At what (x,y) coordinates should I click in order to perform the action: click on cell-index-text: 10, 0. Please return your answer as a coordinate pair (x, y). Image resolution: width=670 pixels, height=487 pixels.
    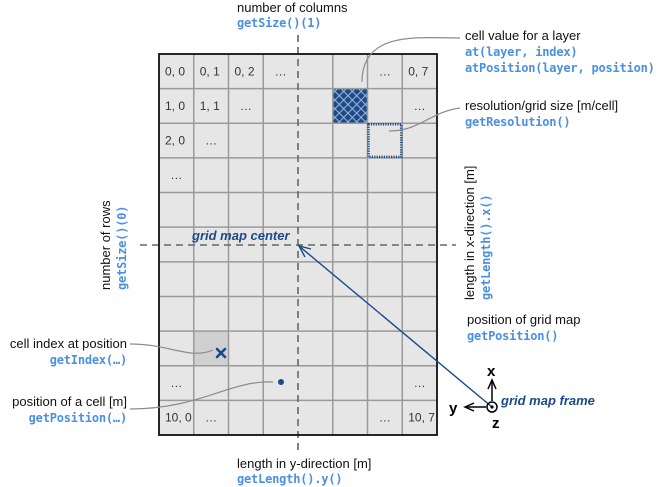
    Looking at the image, I should click on (178, 418).